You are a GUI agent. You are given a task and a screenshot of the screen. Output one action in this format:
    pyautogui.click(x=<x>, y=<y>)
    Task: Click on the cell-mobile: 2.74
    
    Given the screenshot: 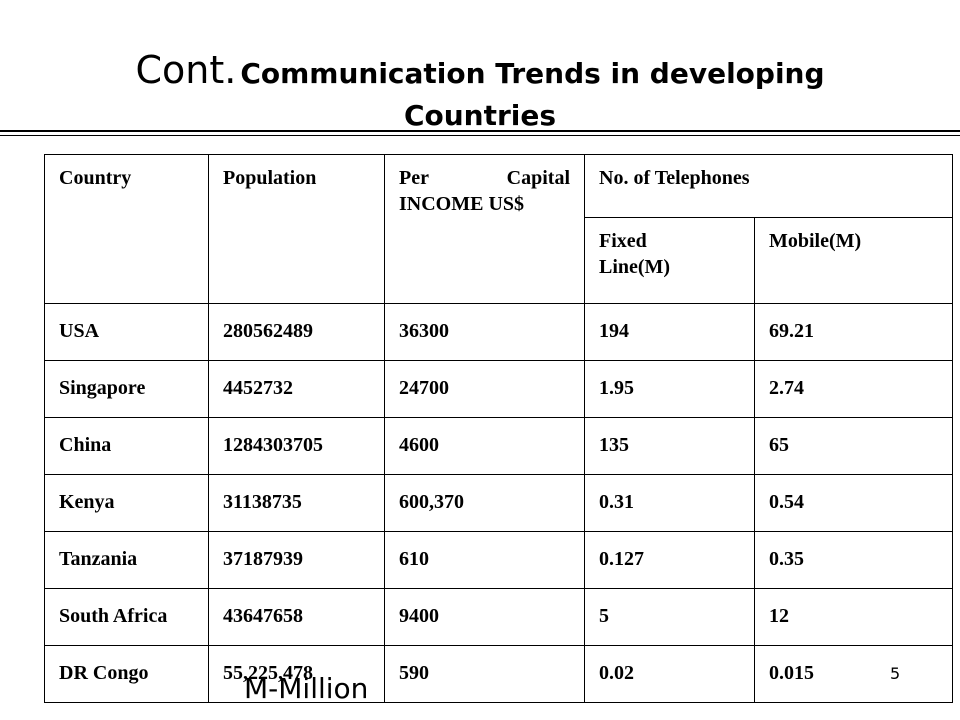 What is the action you would take?
    pyautogui.click(x=853, y=389)
    